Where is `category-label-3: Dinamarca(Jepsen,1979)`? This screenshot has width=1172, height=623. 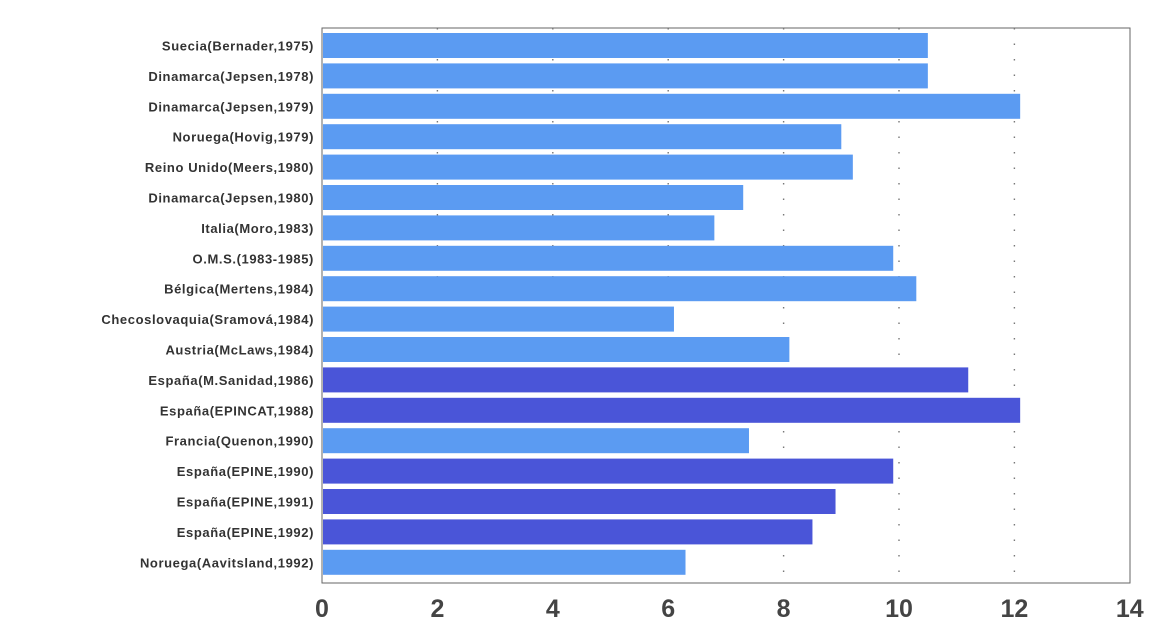 category-label-3: Dinamarca(Jepsen,1979) is located at coordinates (231, 106).